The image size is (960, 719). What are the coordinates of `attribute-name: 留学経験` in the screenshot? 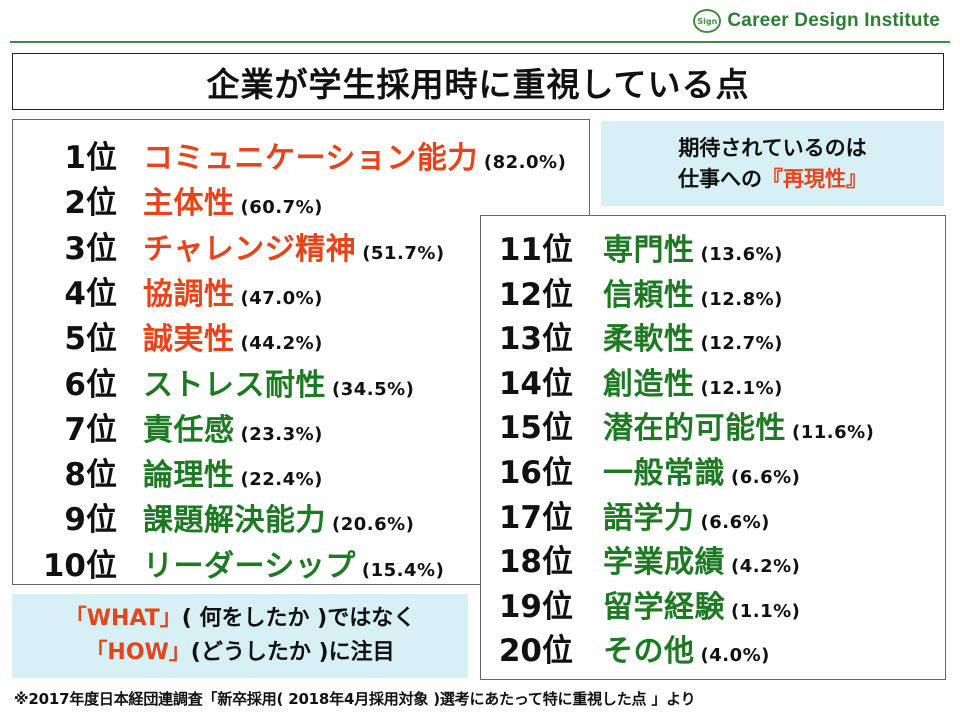 It's located at (664, 607).